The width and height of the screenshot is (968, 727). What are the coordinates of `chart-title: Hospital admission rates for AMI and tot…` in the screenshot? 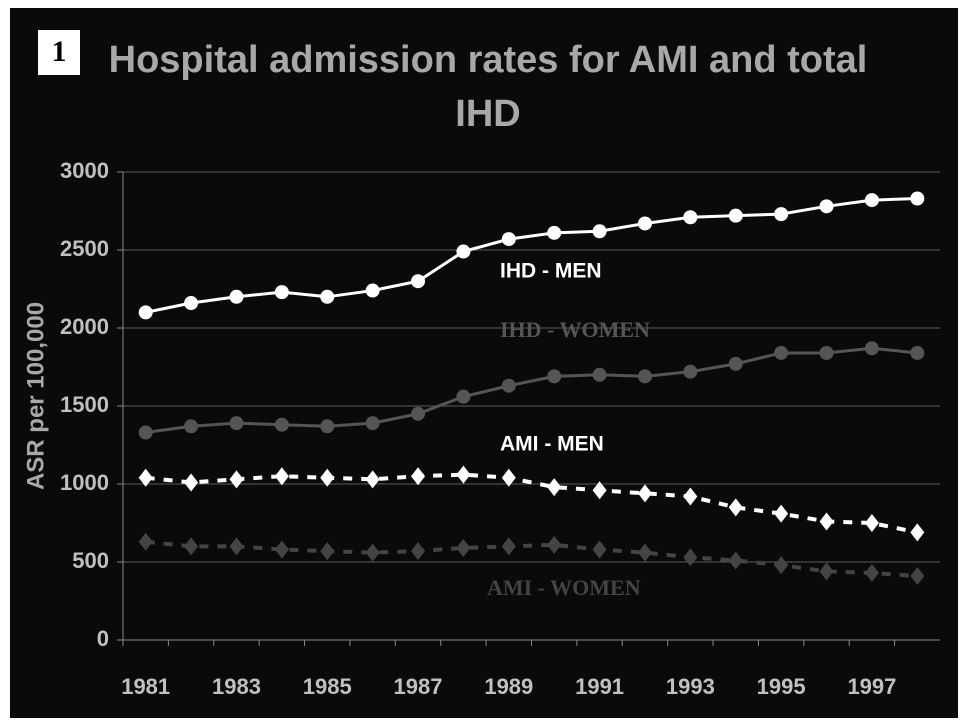 It's located at (488, 87).